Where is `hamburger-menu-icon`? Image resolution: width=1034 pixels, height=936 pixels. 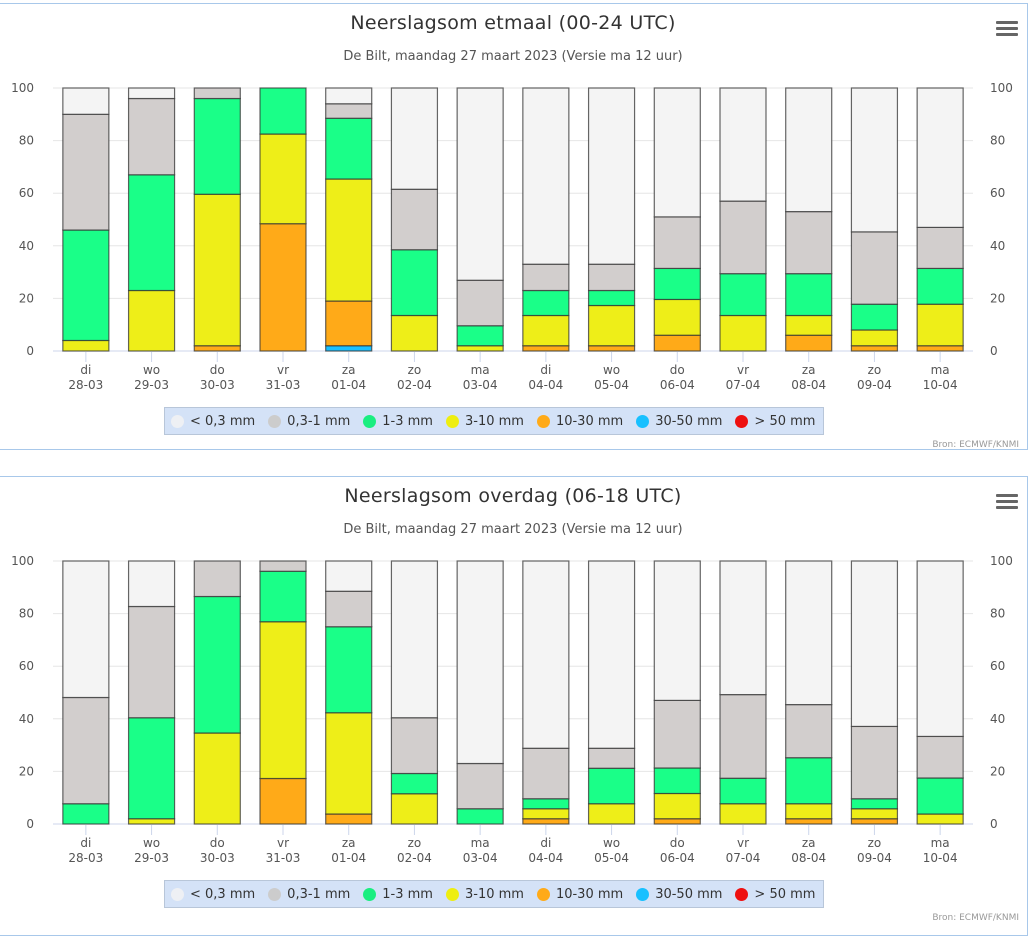 hamburger-menu-icon is located at coordinates (1007, 30).